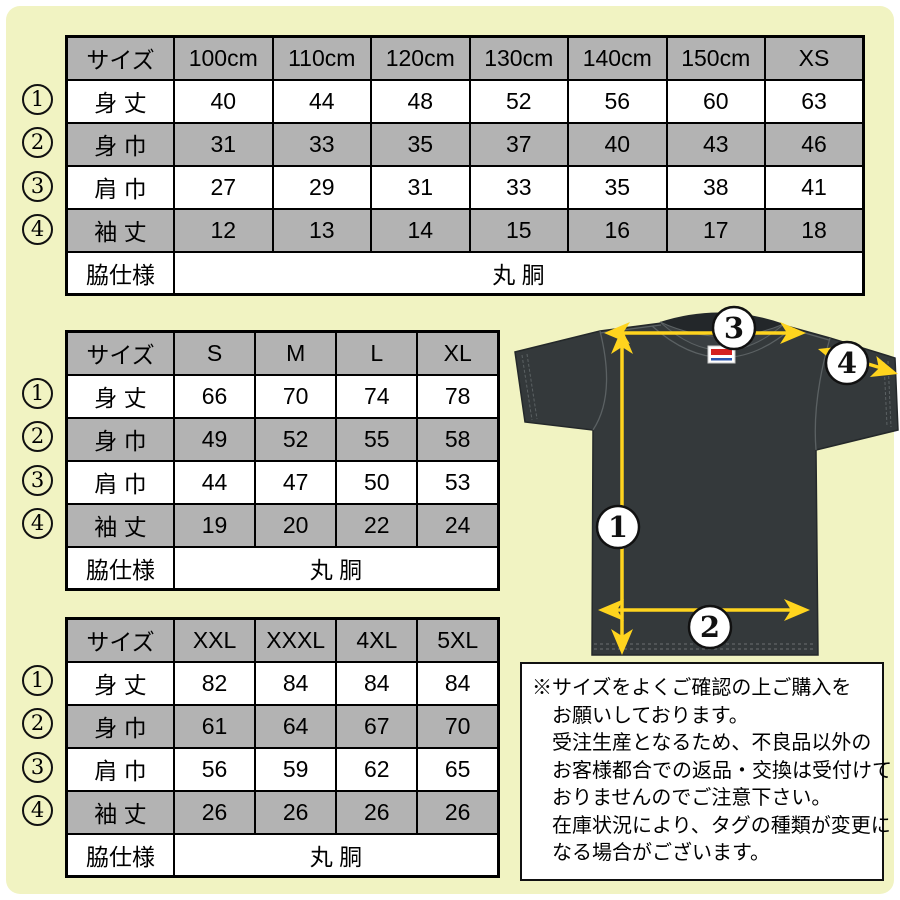 Image resolution: width=900 pixels, height=900 pixels. I want to click on side-spec-label-cell: 脇仕様, so click(120, 568).